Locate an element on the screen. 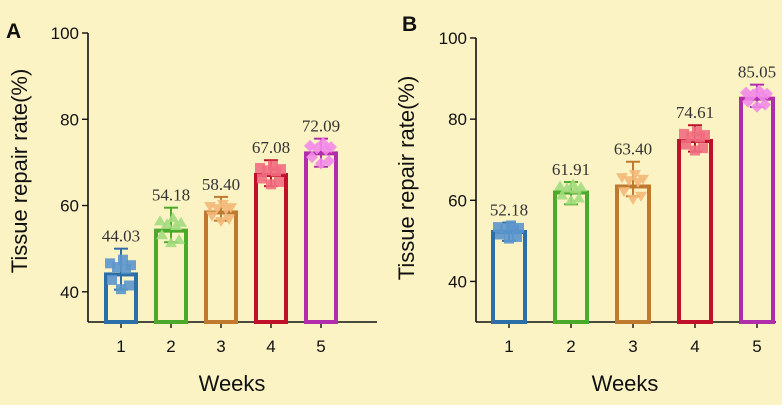 This screenshot has height=405, width=782. panel-a-value-label: 54.18 is located at coordinates (171, 195).